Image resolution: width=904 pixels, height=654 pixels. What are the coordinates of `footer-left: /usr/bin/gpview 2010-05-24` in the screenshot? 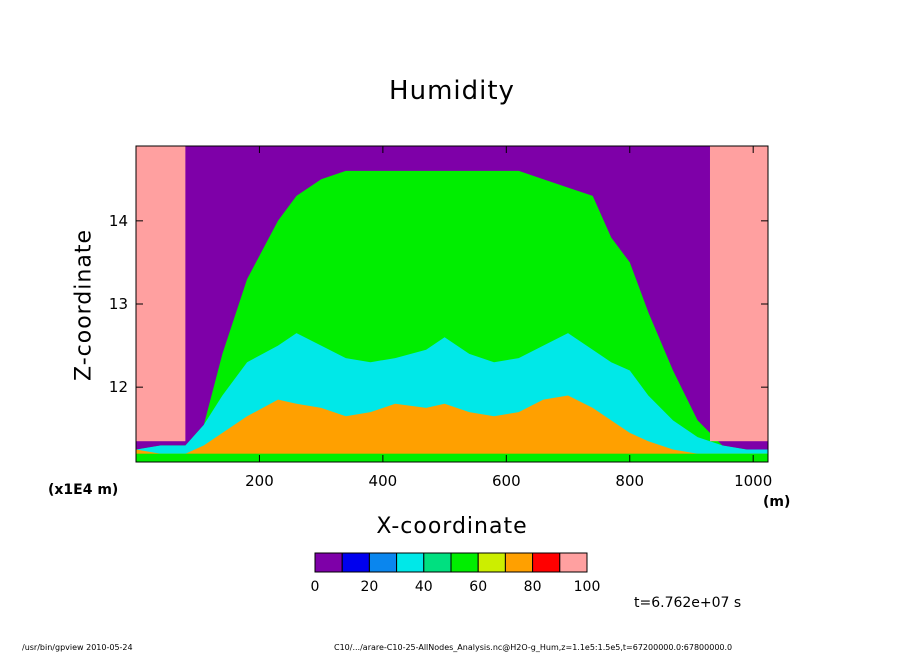 It's located at (77, 647).